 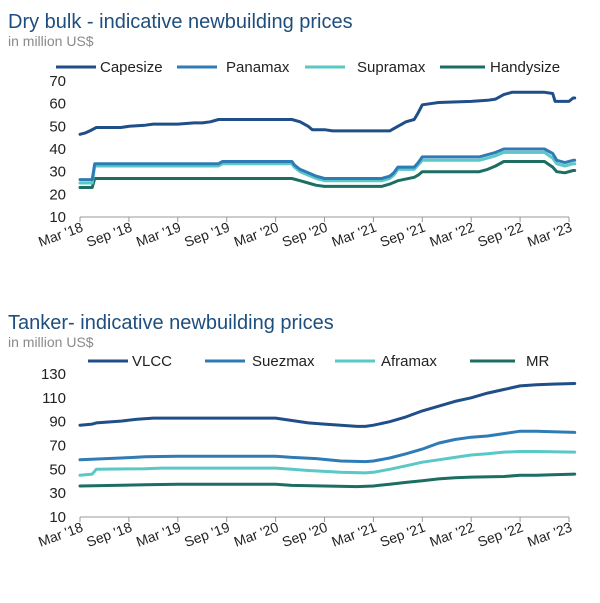 What do you see at coordinates (305, 534) in the screenshot?
I see `tanker-x-tick-label: Sep '20` at bounding box center [305, 534].